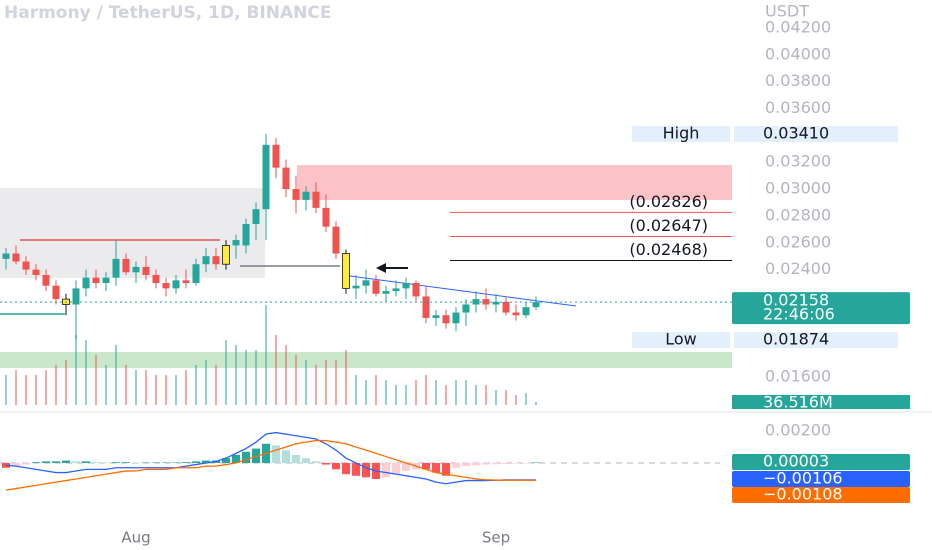 This screenshot has height=550, width=932. Describe the element at coordinates (798, 241) in the screenshot. I see `y-tick-label: 0.02600` at that location.